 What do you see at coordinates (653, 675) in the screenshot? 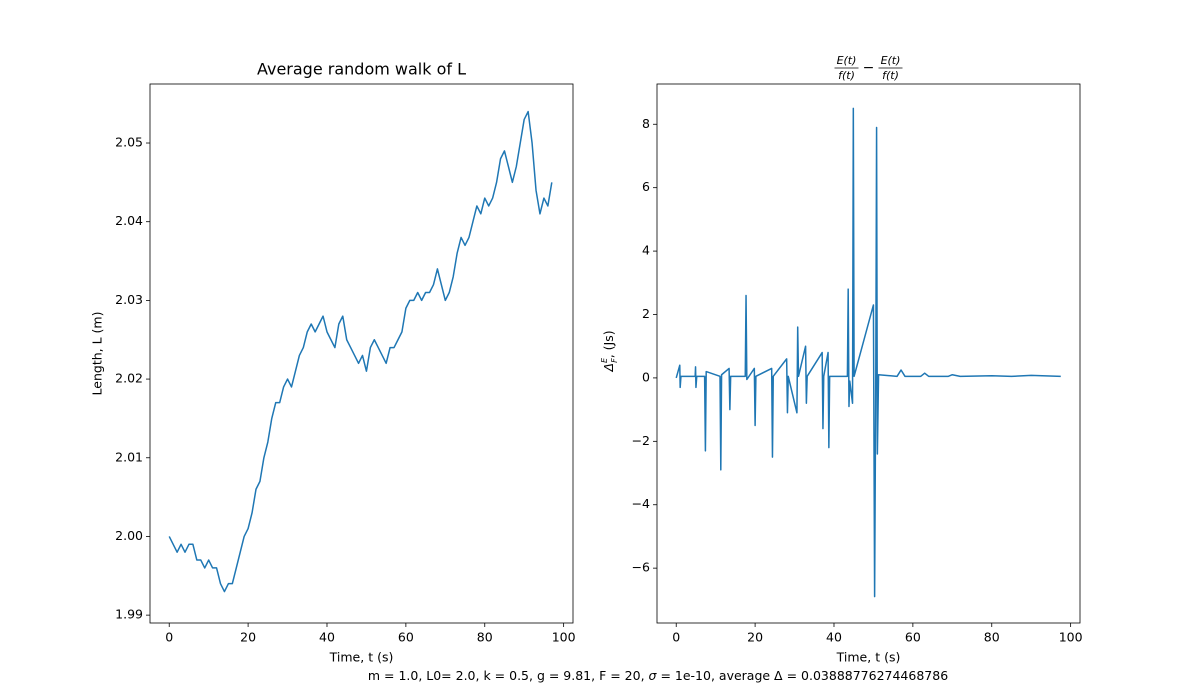
I see `caption-symbol: σ` at bounding box center [653, 675].